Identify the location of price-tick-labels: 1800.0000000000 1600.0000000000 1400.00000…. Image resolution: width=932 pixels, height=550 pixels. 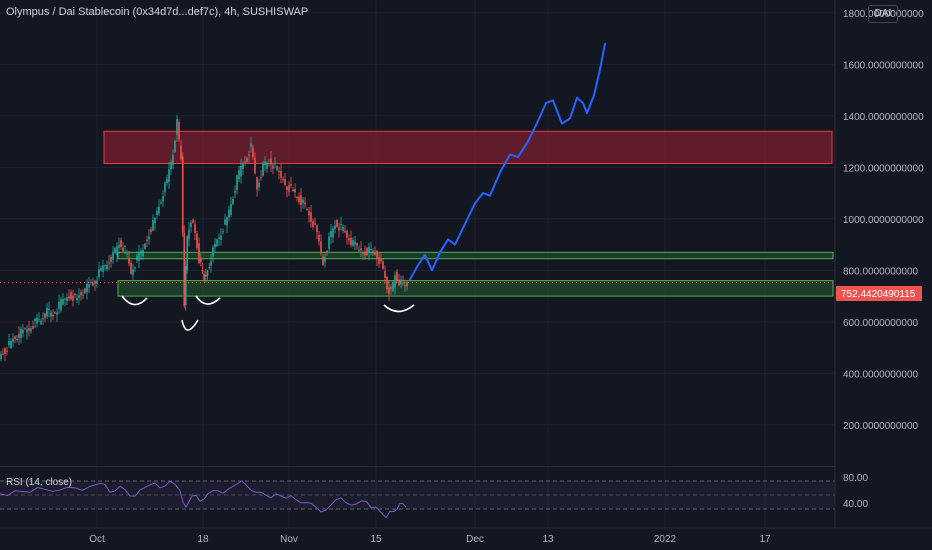
(883, 220).